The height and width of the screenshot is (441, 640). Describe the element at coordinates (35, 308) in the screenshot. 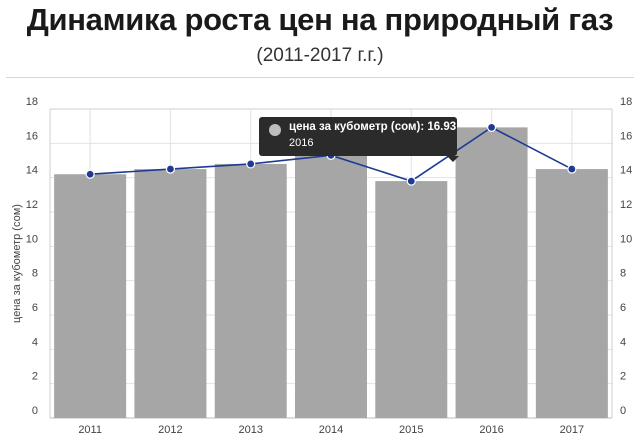

I see `y-tick-label-left: 6` at that location.